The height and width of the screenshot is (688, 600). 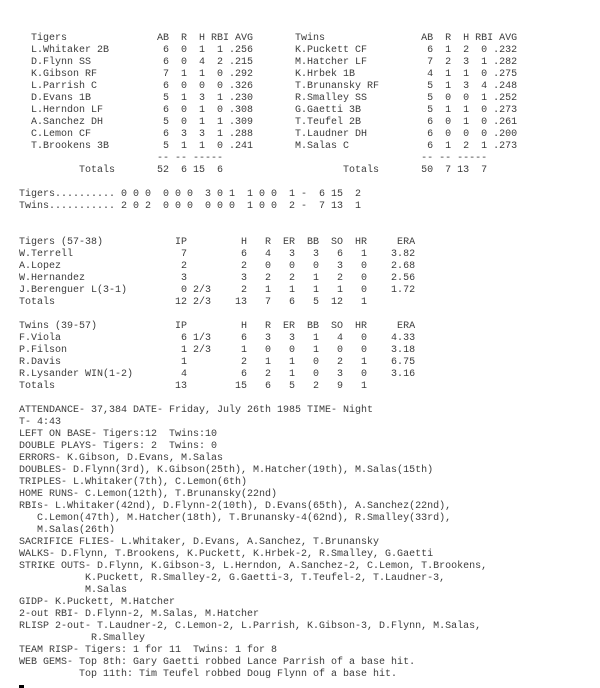 What do you see at coordinates (21, 686) in the screenshot?
I see `text-cursor` at bounding box center [21, 686].